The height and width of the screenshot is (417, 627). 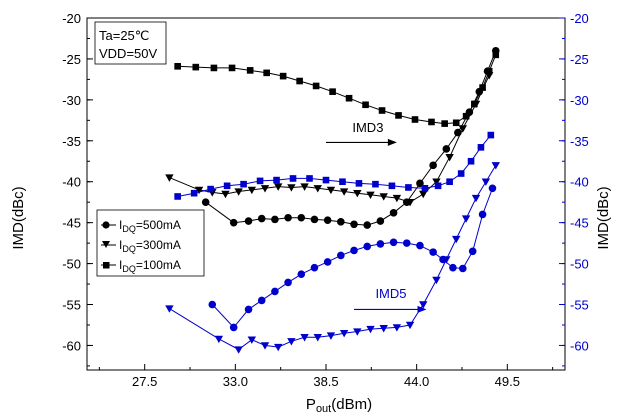 What do you see at coordinates (71, 345) in the screenshot?
I see `left-y-tick-label: -60` at bounding box center [71, 345].